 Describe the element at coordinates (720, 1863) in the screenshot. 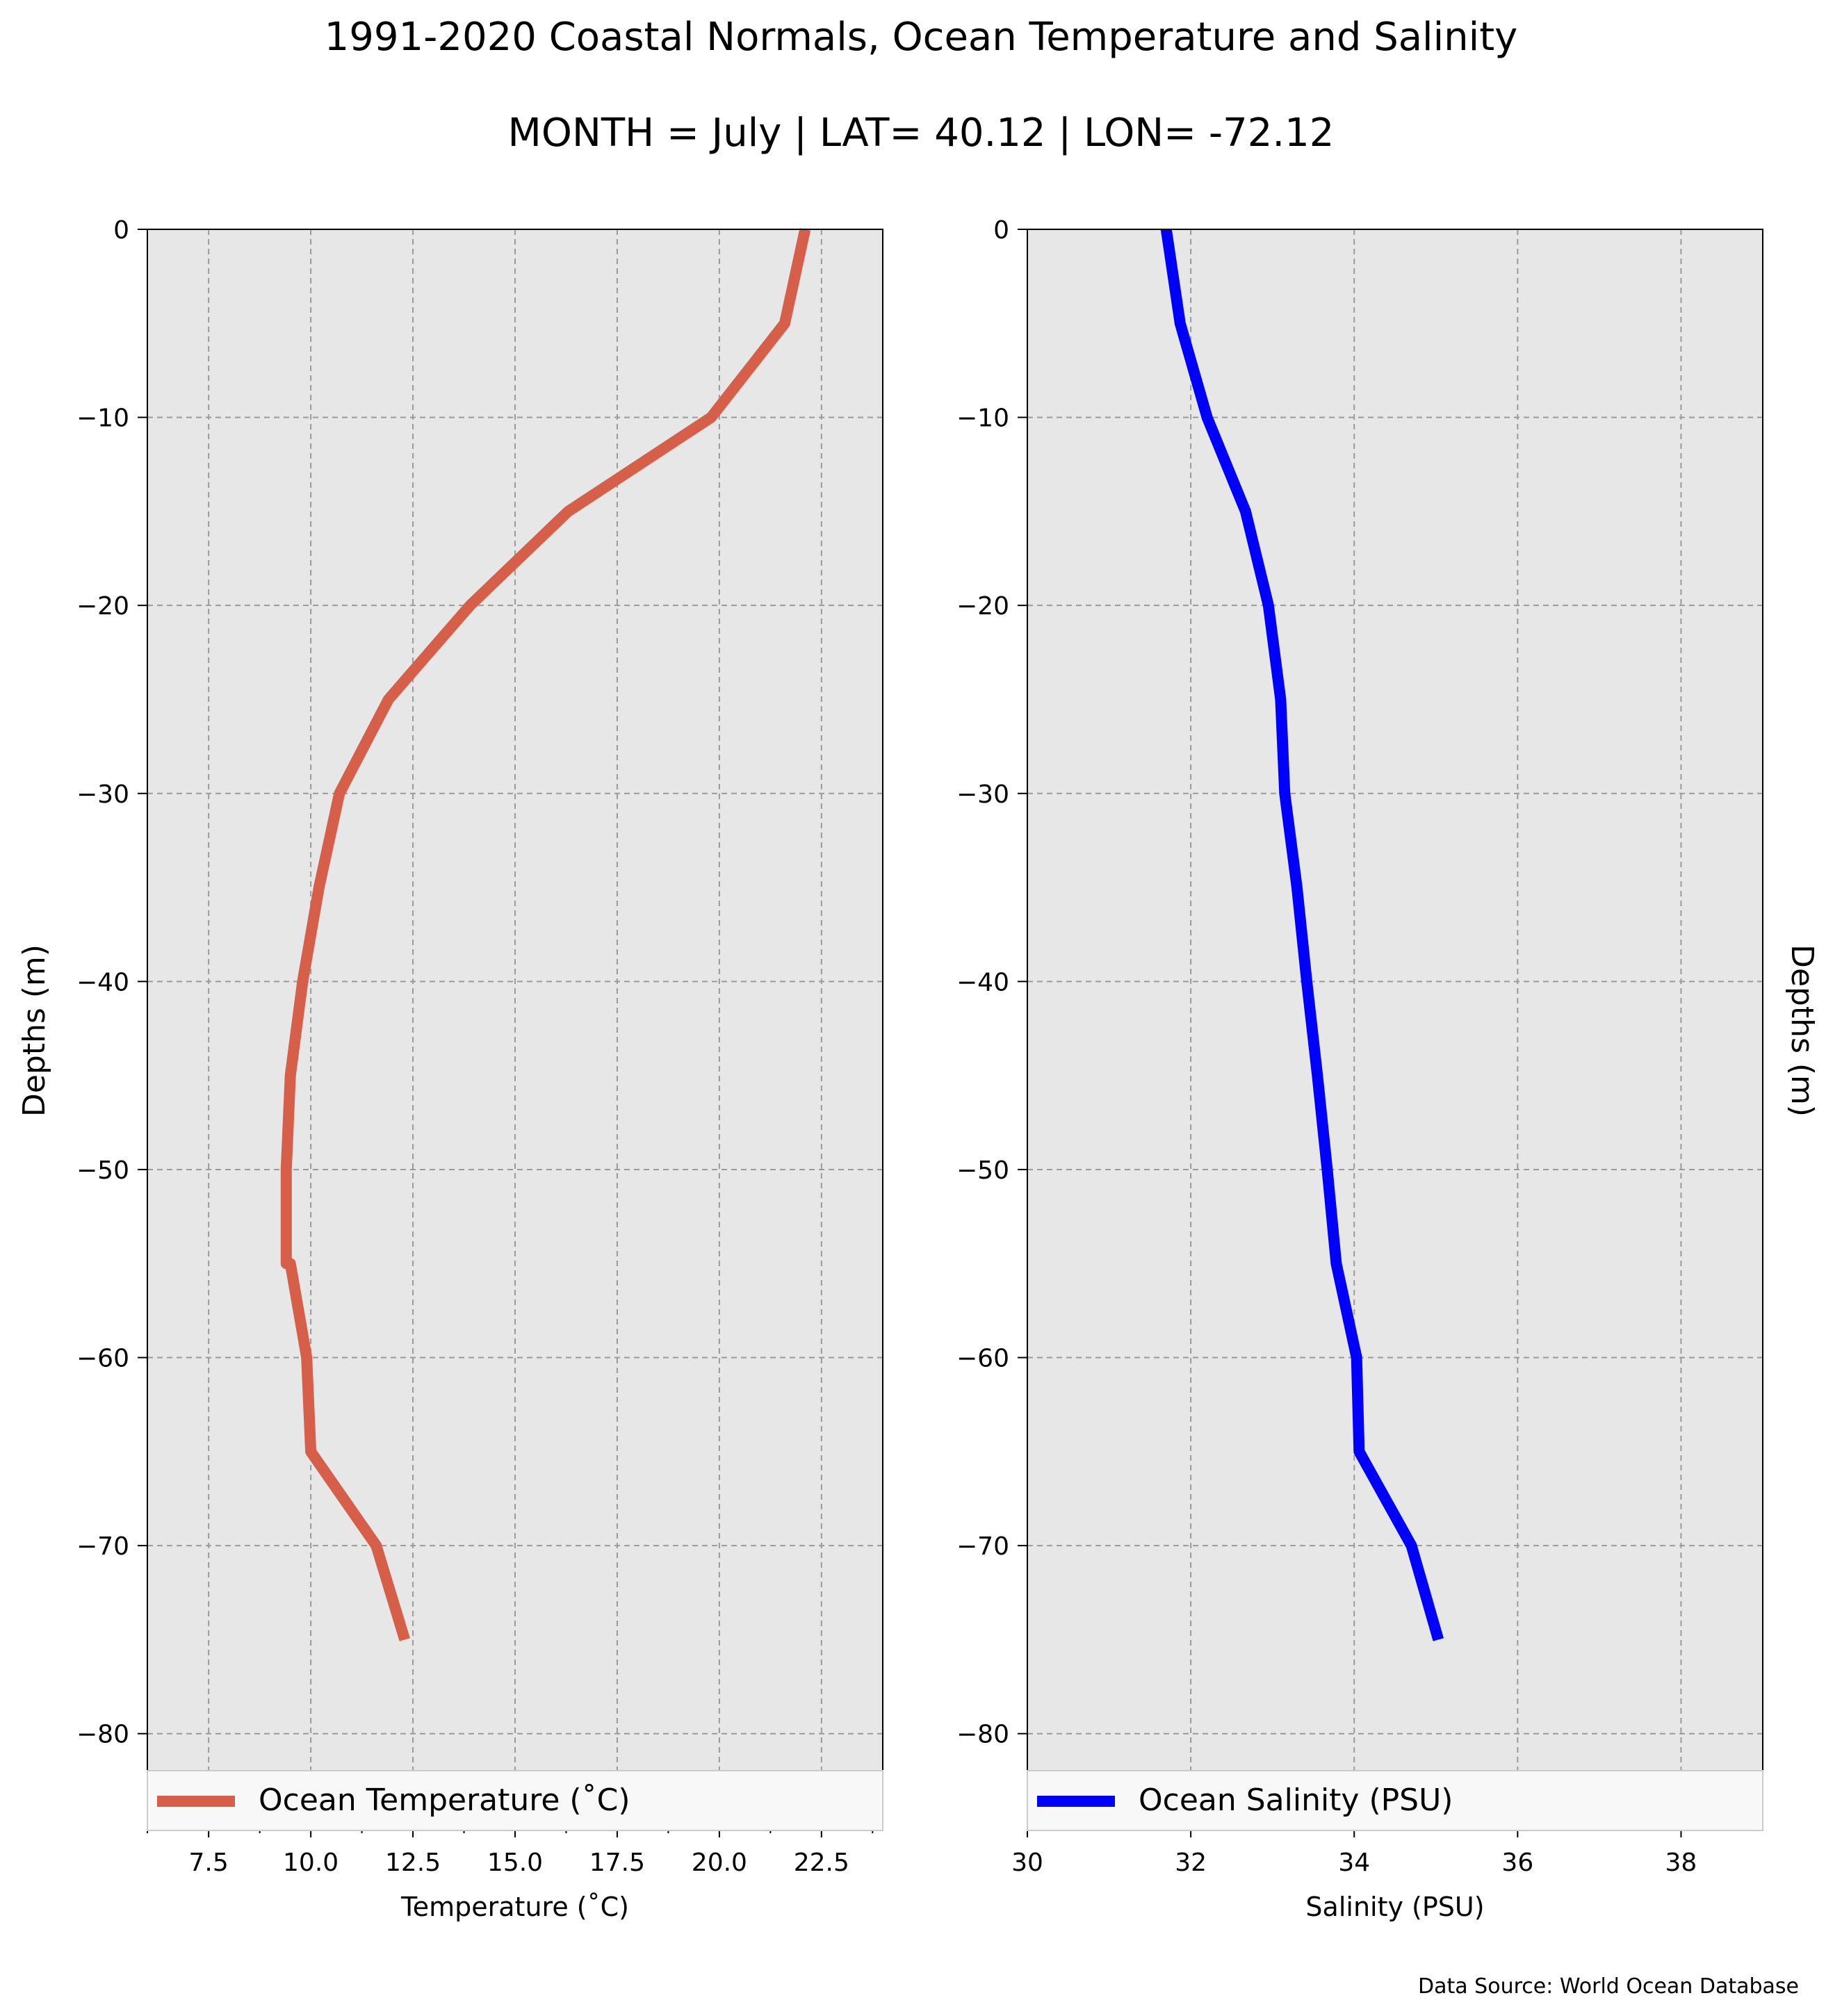

I see `temp-x-tick-label: 20.0` at that location.